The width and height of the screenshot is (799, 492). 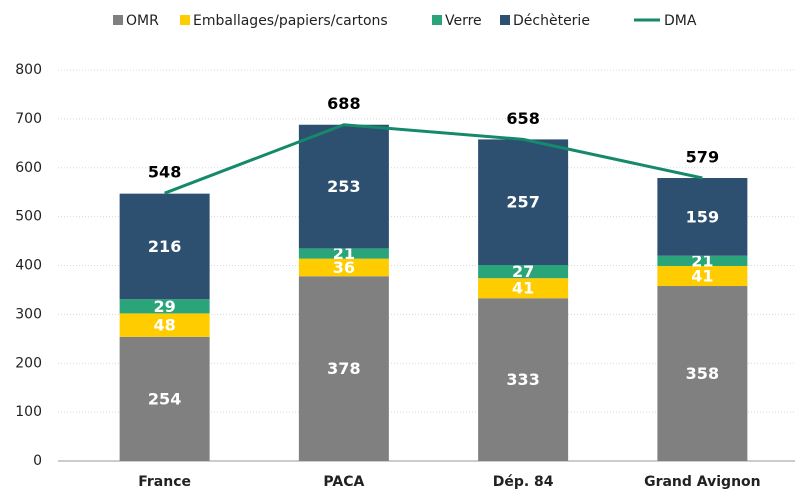 I want to click on y-tick-label: 500, so click(x=28, y=217).